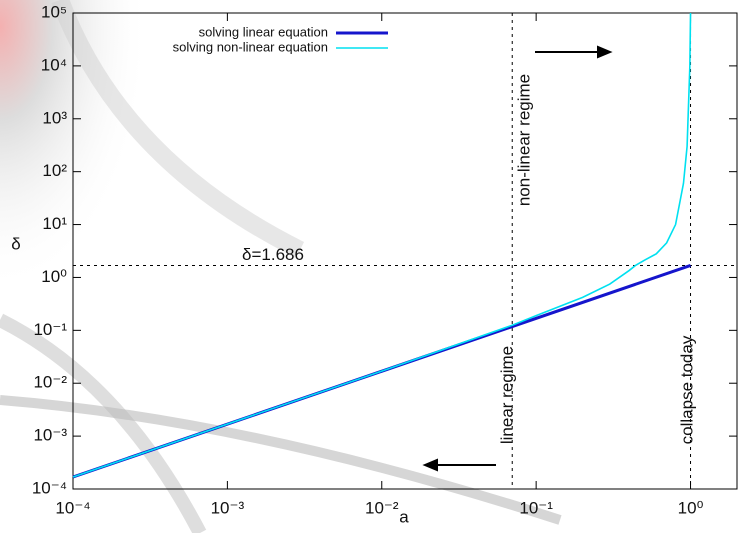  I want to click on y-tick-label: 10⁻⁴, so click(49, 487).